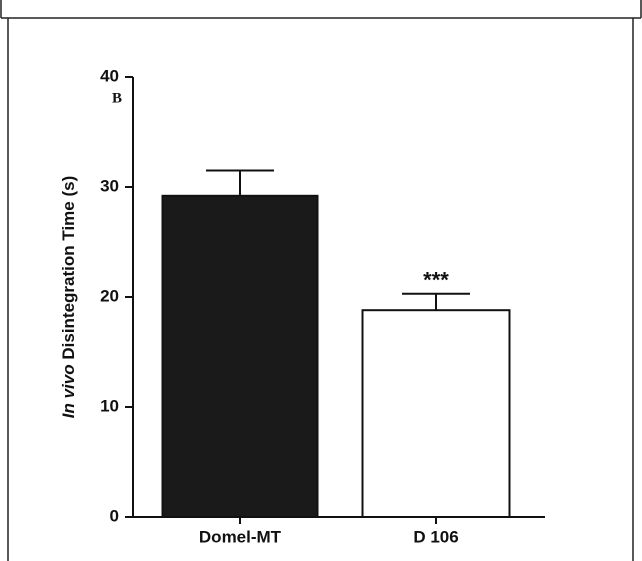  Describe the element at coordinates (109, 185) in the screenshot. I see `y-tick-label: 30` at that location.